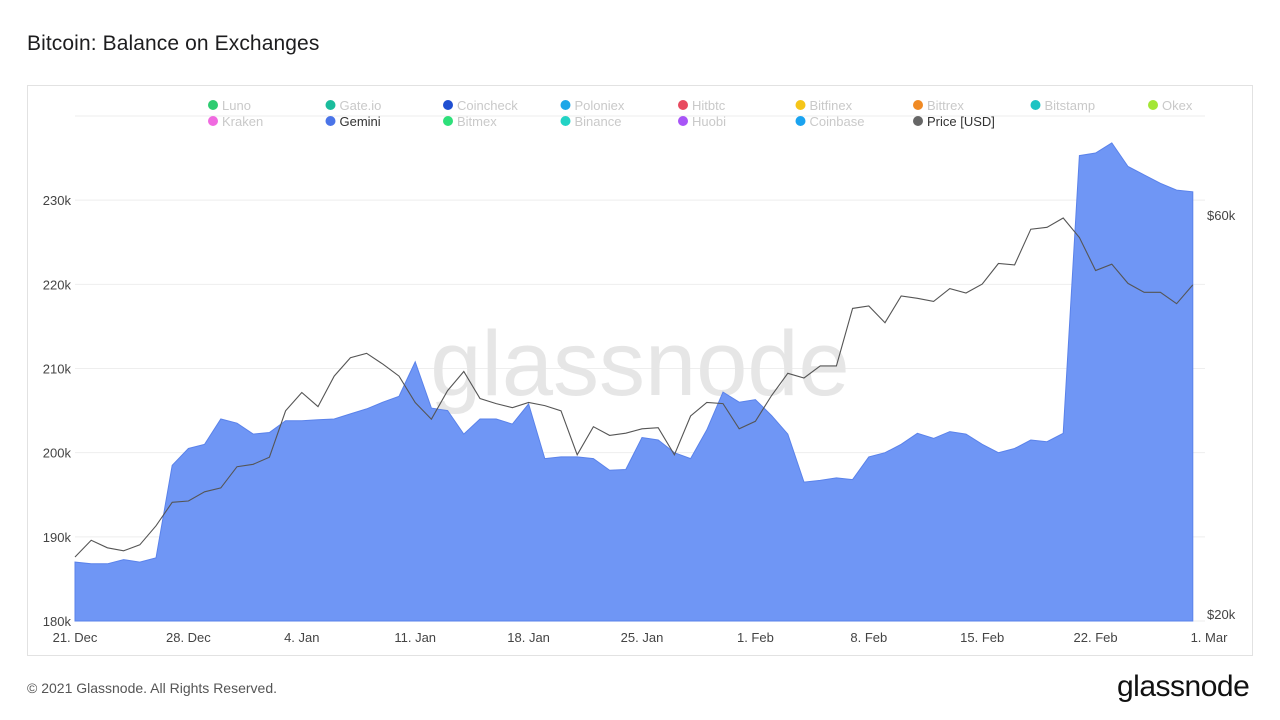  Describe the element at coordinates (487, 105) in the screenshot. I see `legend-label: Coincheck` at that location.